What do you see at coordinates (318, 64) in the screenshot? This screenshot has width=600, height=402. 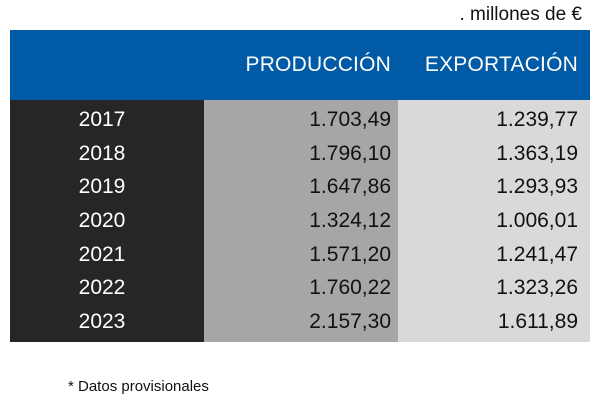 I see `header-produccion: PRODUCCIÓN` at bounding box center [318, 64].